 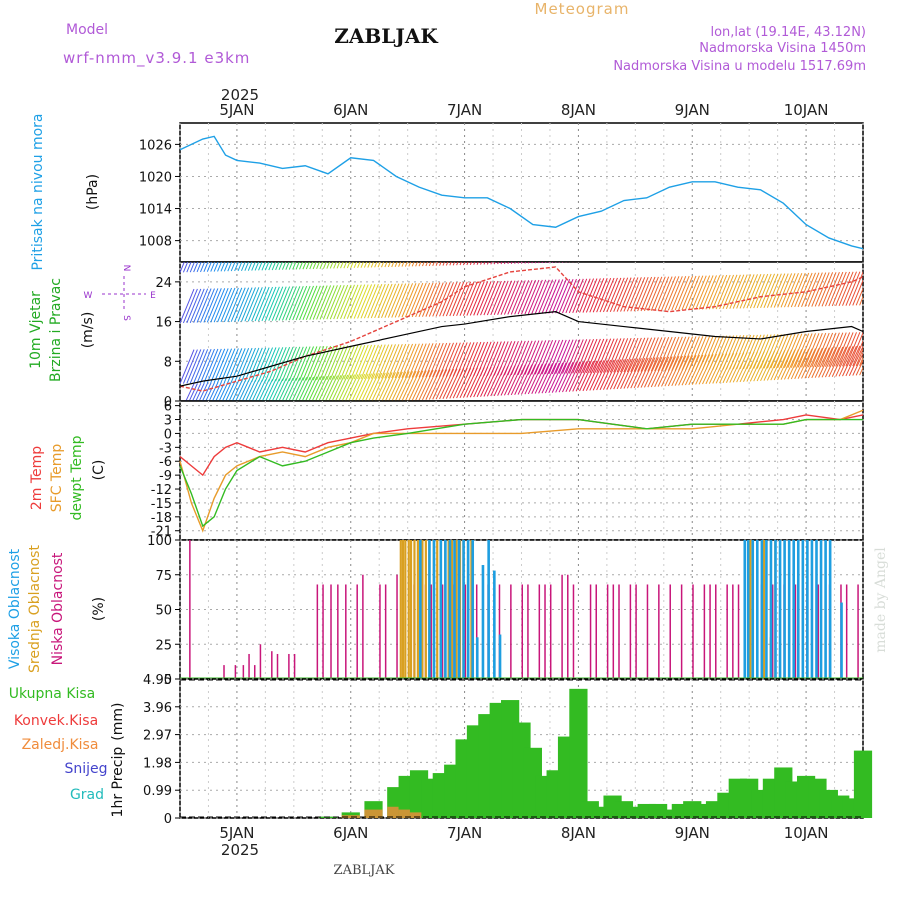 What do you see at coordinates (161, 532) in the screenshot?
I see `y-tick-label: -21` at bounding box center [161, 532].